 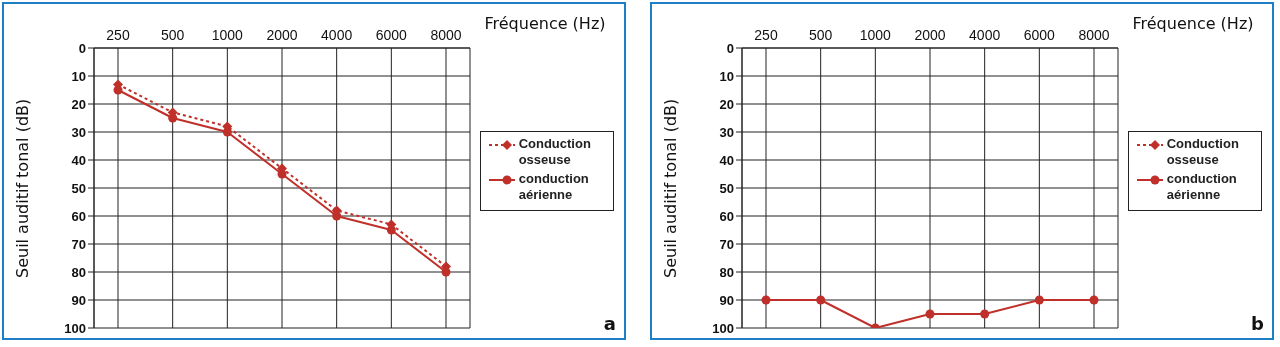 What do you see at coordinates (609, 323) in the screenshot?
I see `text: a` at bounding box center [609, 323].